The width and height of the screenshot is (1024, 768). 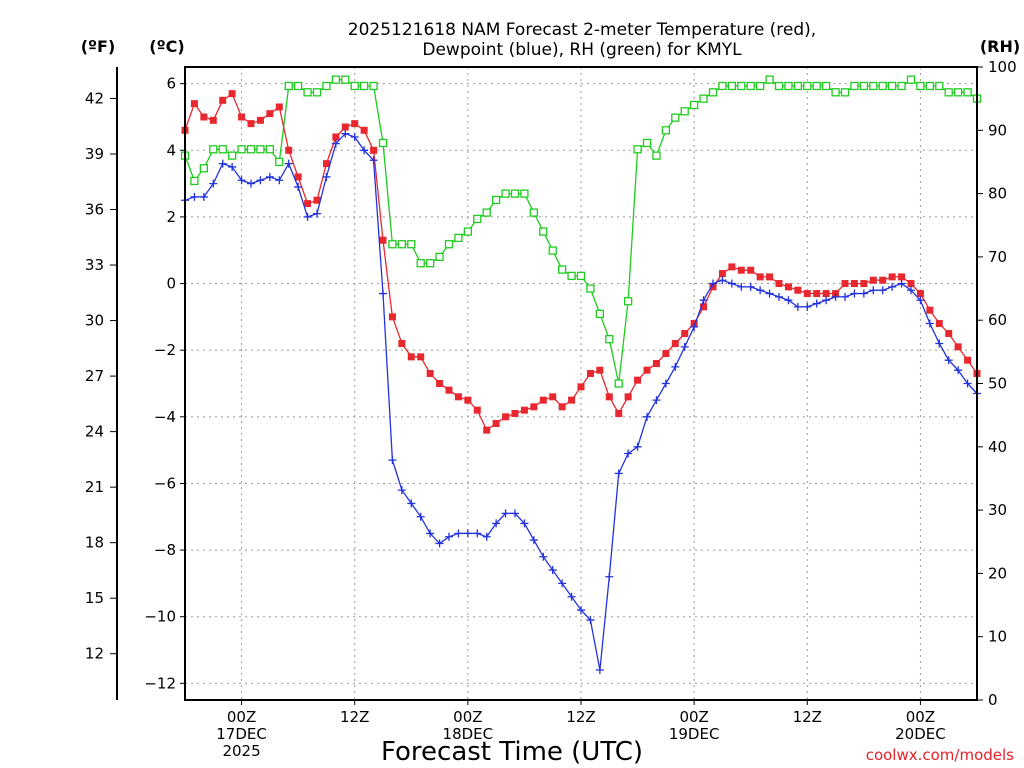 I want to click on rh-tick-label: 50, so click(x=997, y=384).